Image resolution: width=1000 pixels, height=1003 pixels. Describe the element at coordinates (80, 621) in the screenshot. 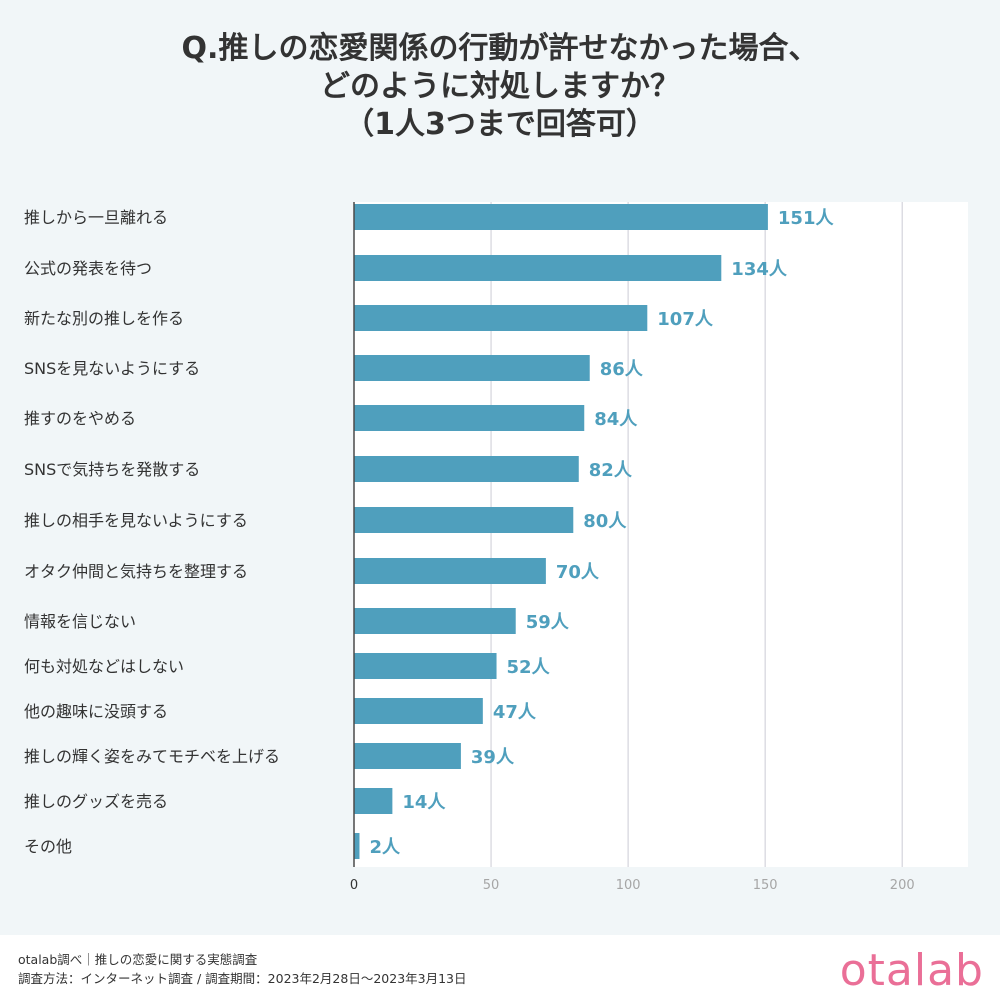

I see `category-label-9: 情報を信じない` at that location.